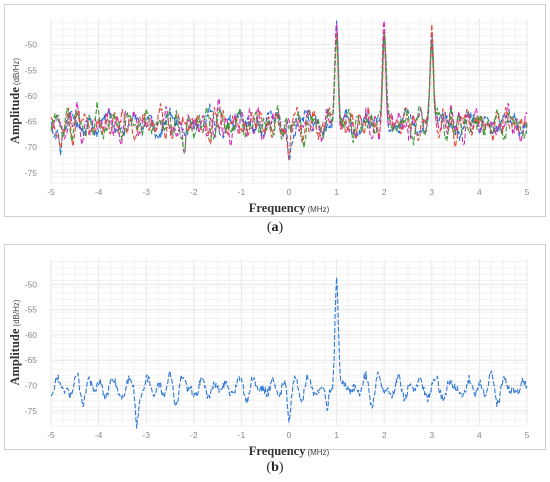 This screenshot has width=550, height=482. I want to click on x-axis-ticks-b: -5 -4 -3 -2 -1 0 1 2 3 4 5, so click(288, 435).